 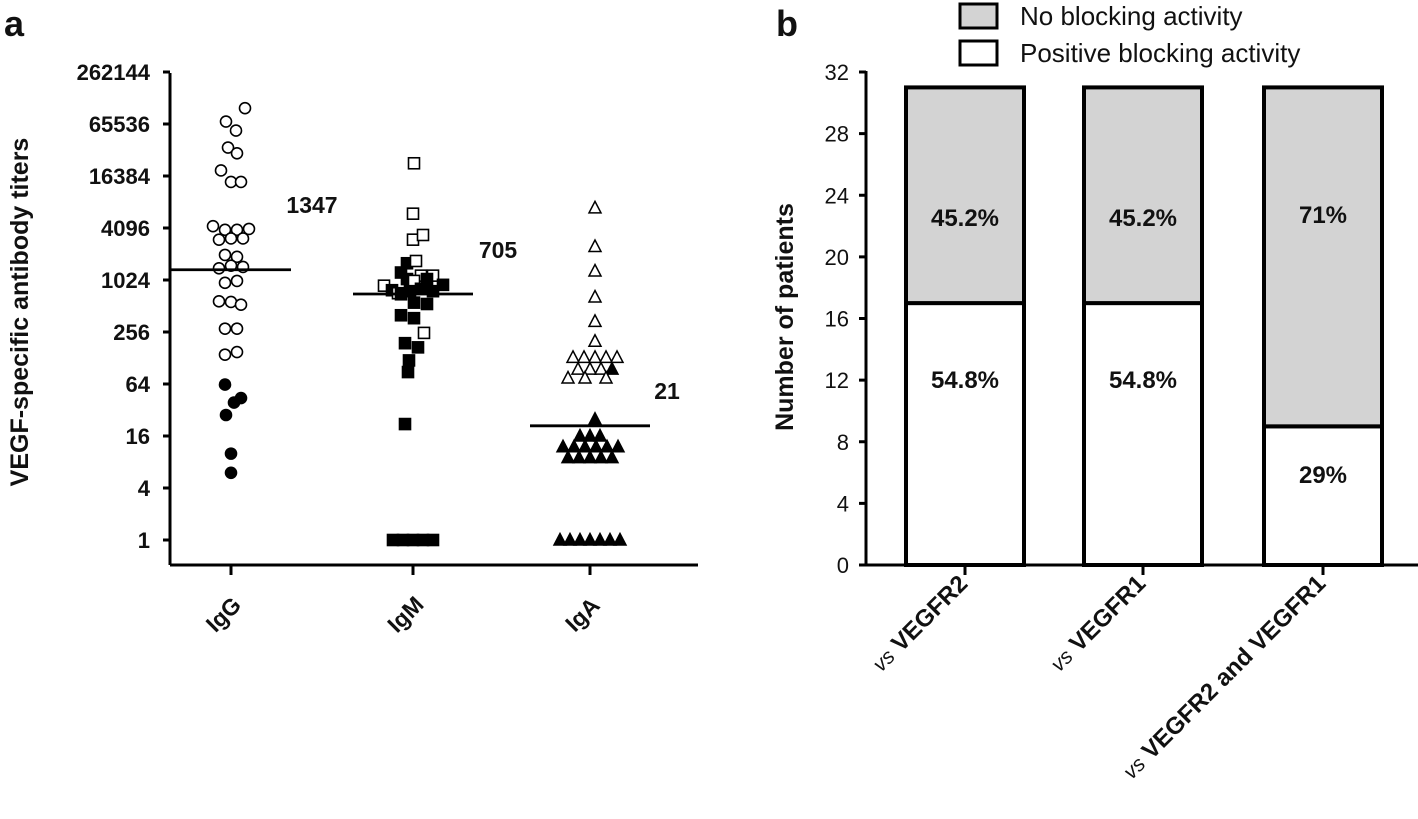 I want to click on bar-positive-label: 54.8%, so click(x=965, y=380).